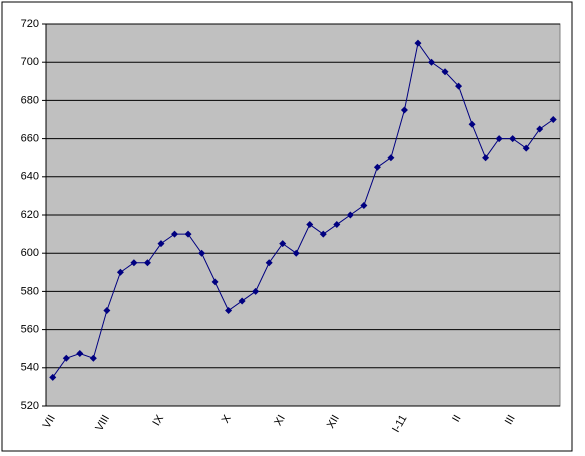  What do you see at coordinates (30, 215) in the screenshot?
I see `y-tick-label: 620` at bounding box center [30, 215].